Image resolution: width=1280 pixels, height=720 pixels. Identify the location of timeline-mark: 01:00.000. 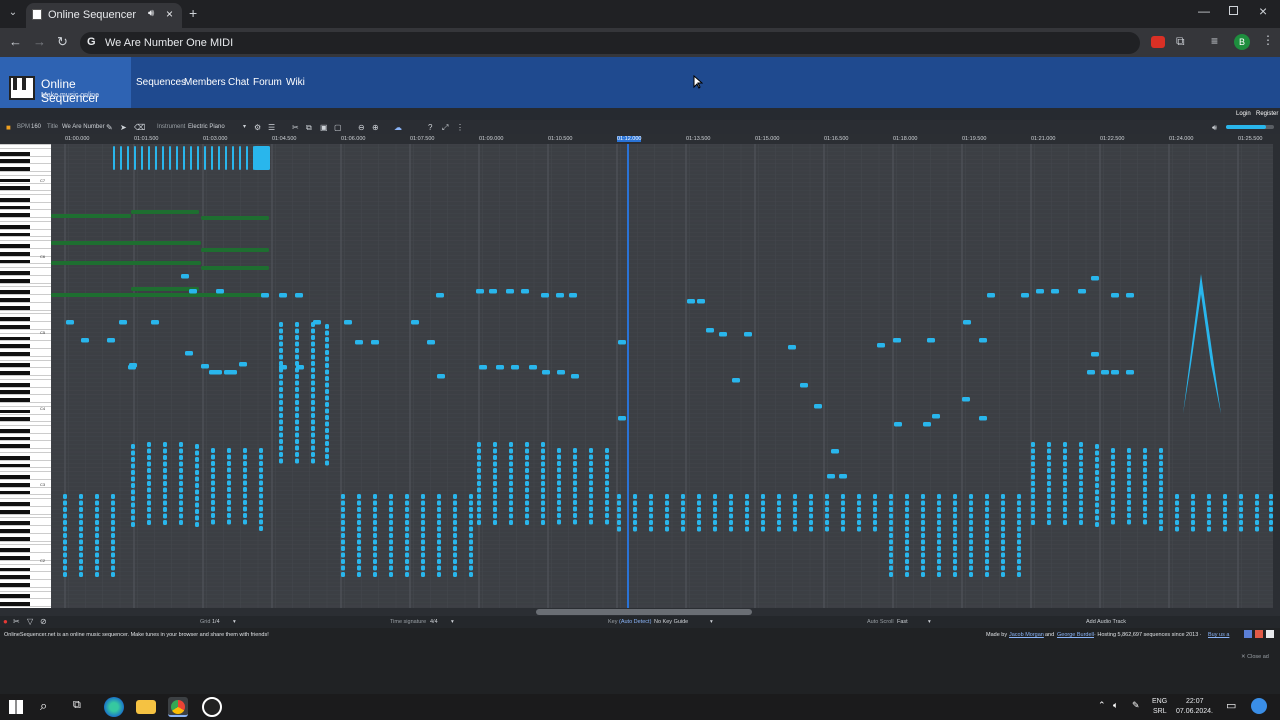
(77, 139).